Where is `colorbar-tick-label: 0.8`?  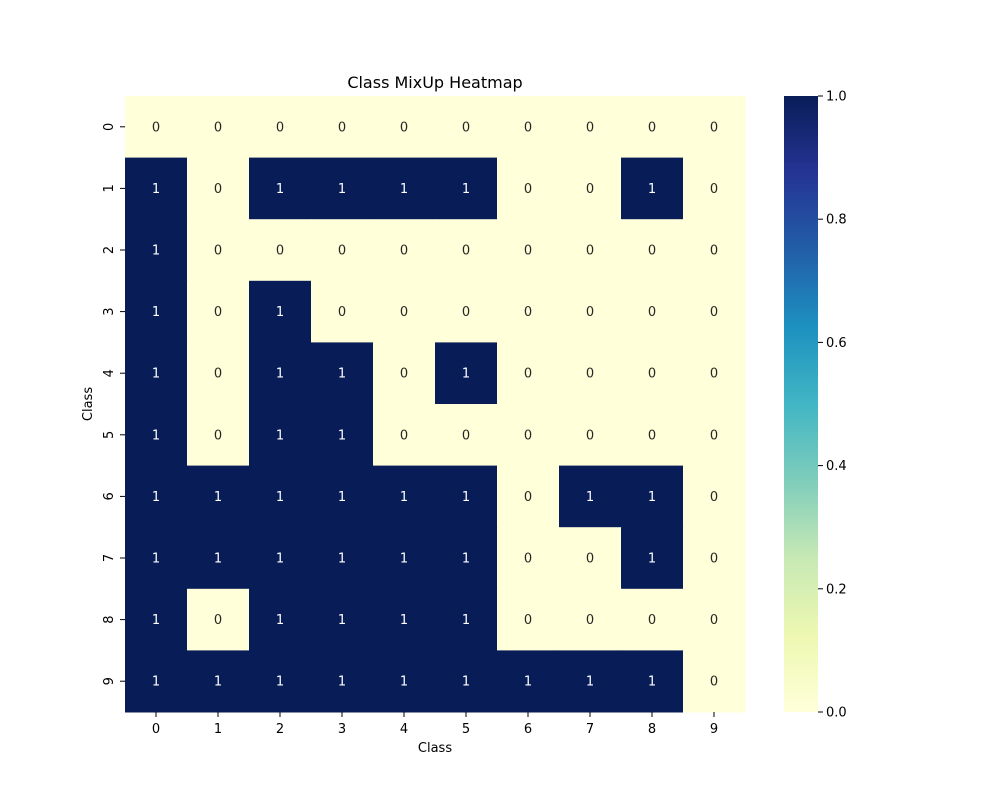 colorbar-tick-label: 0.8 is located at coordinates (836, 220).